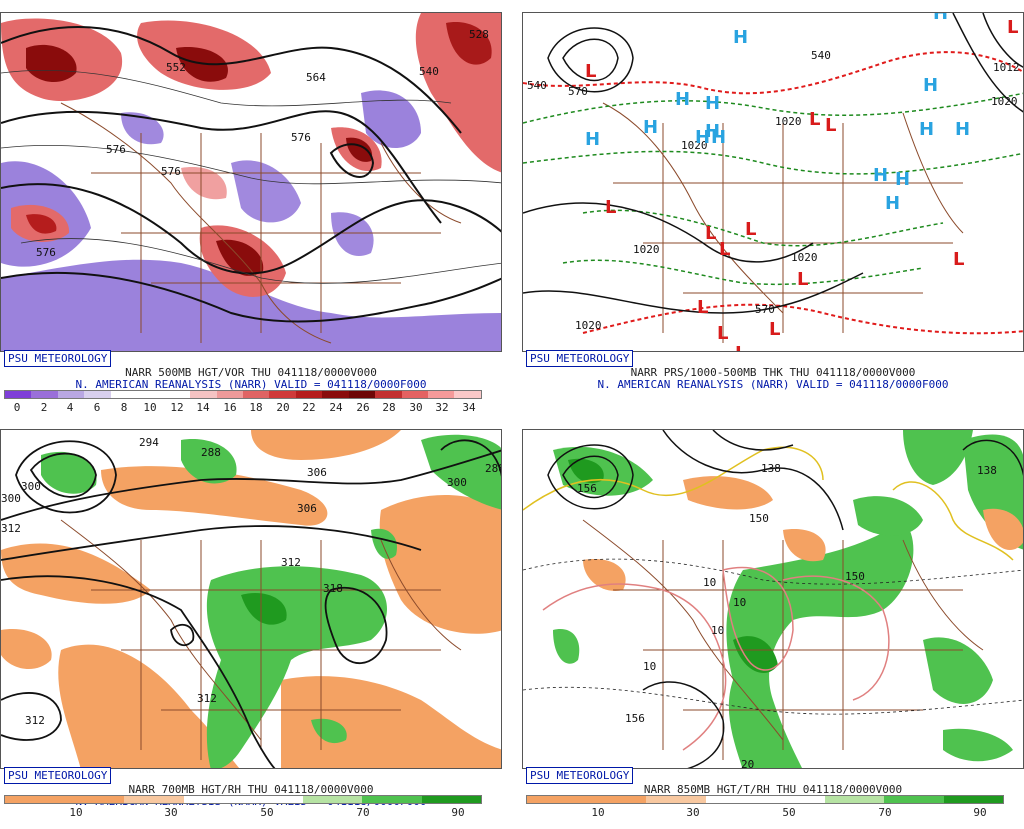 This screenshot has height=829, width=1024. Describe the element at coordinates (469, 407) in the screenshot. I see `colorbar-tick-label: 34` at that location.